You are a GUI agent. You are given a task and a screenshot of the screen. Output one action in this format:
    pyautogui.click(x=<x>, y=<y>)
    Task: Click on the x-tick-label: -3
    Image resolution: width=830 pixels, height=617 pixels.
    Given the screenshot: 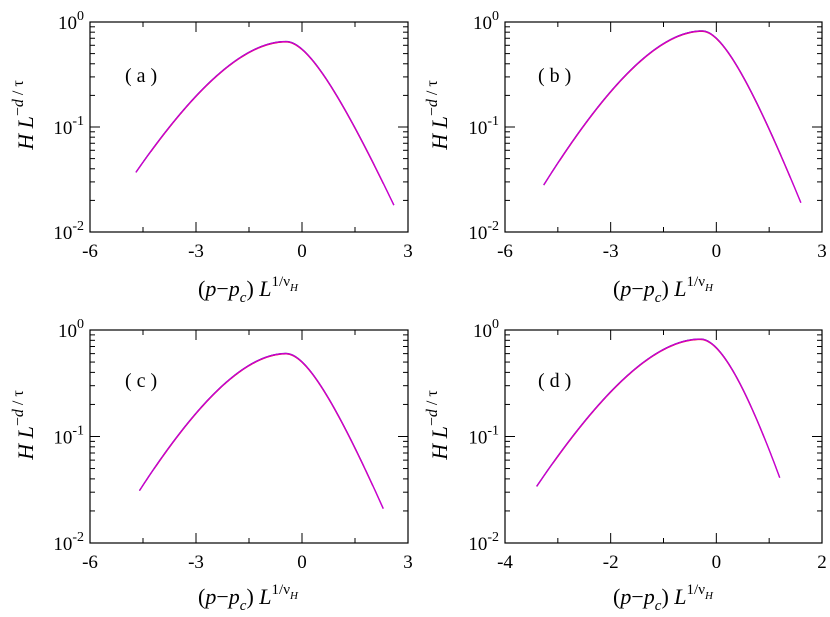 What is the action you would take?
    pyautogui.click(x=196, y=562)
    